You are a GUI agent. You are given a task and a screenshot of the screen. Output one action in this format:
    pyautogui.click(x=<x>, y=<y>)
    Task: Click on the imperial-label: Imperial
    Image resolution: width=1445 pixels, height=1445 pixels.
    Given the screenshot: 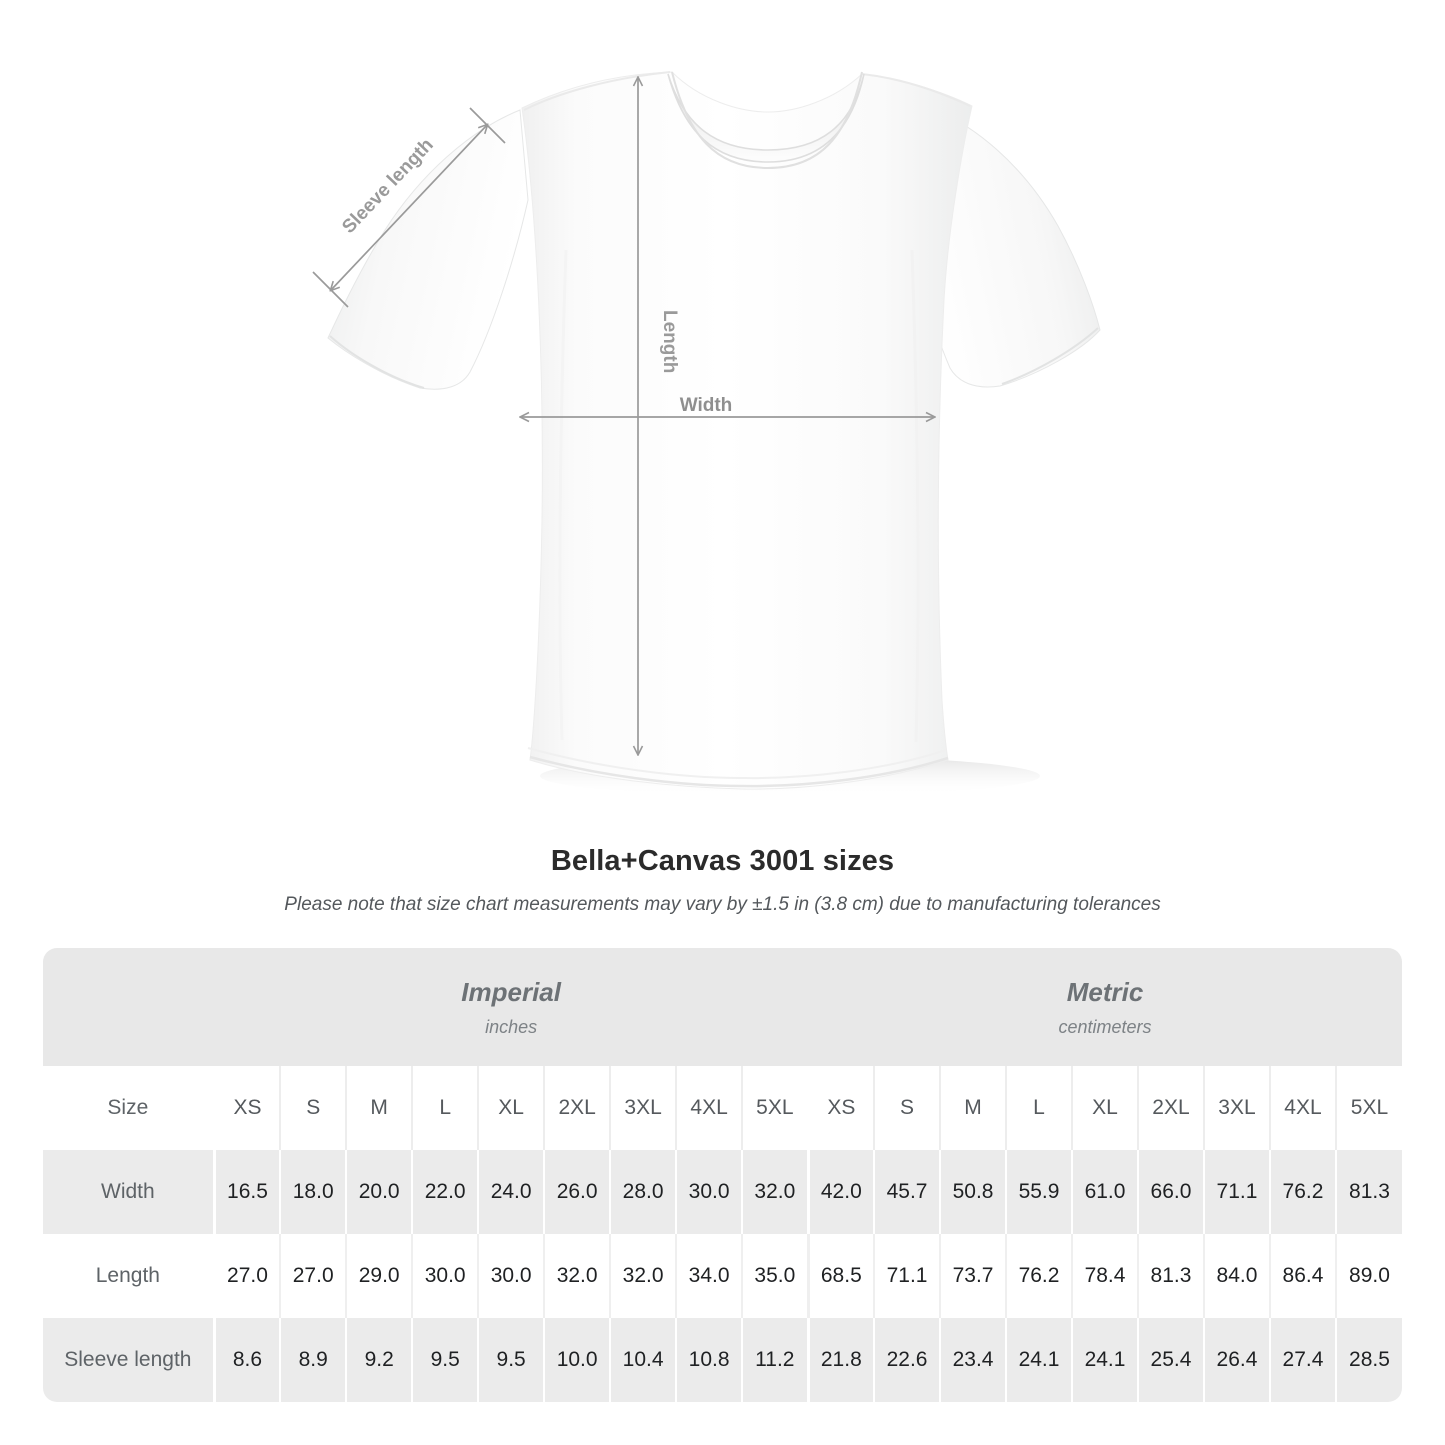 What is the action you would take?
    pyautogui.click(x=511, y=991)
    